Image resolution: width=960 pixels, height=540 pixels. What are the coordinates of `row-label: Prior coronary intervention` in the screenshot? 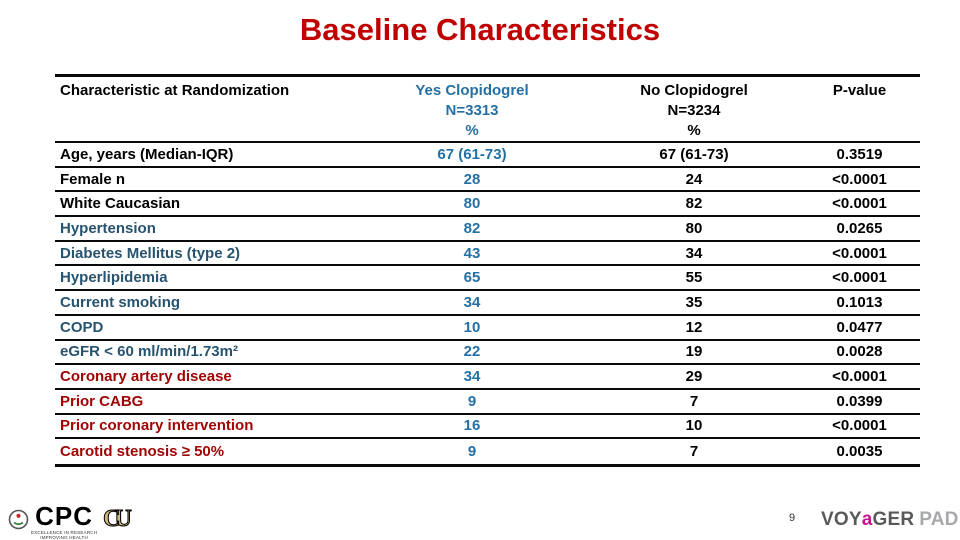 It's located at (157, 426).